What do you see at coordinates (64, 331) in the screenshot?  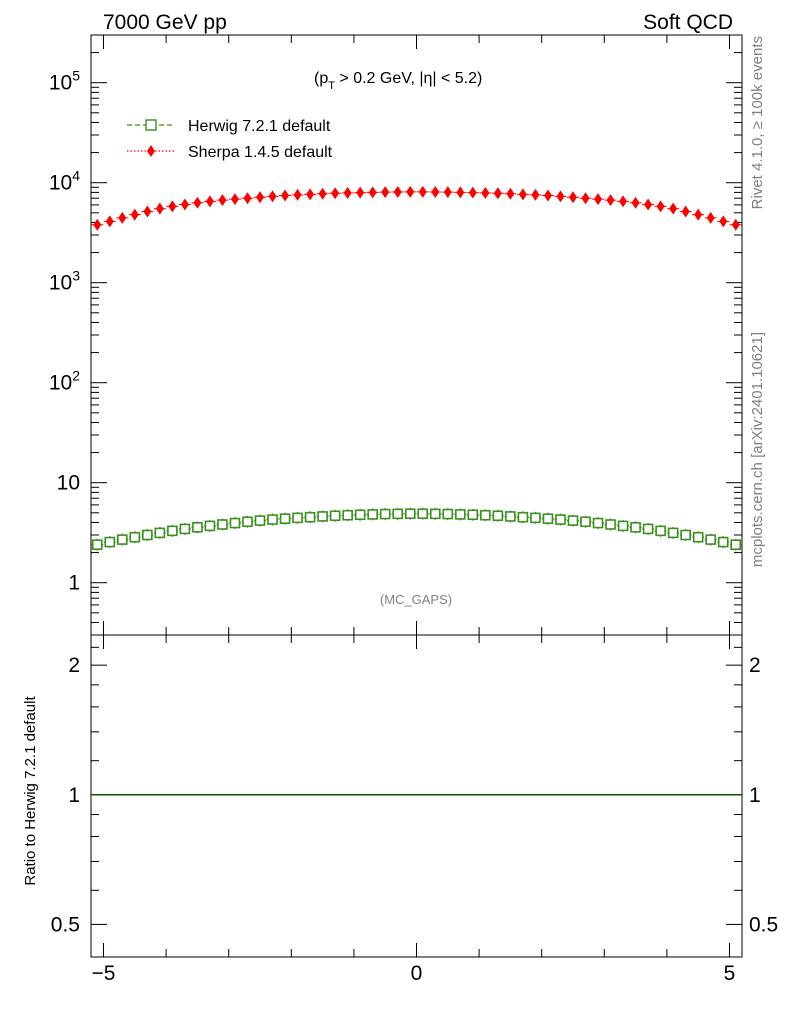 I see `main-y-tick-labels: 1 10 10² 10³ 10⁴ 10⁵` at bounding box center [64, 331].